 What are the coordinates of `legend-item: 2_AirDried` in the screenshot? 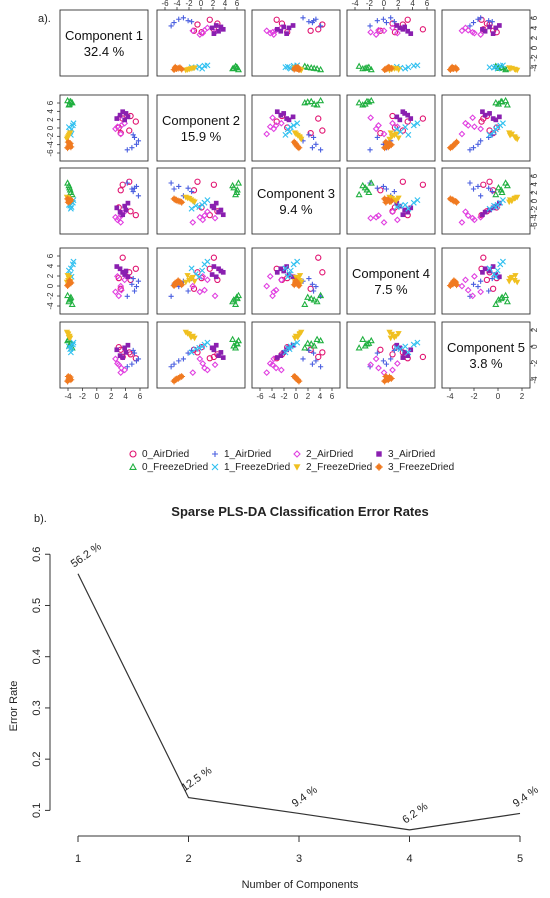 It's located at (323, 454).